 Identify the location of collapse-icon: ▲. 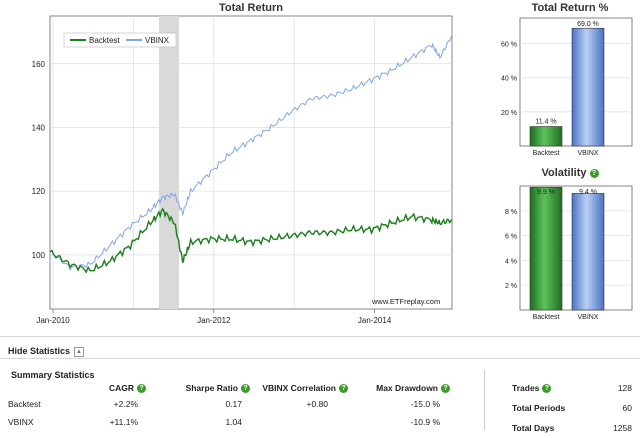
(79, 351).